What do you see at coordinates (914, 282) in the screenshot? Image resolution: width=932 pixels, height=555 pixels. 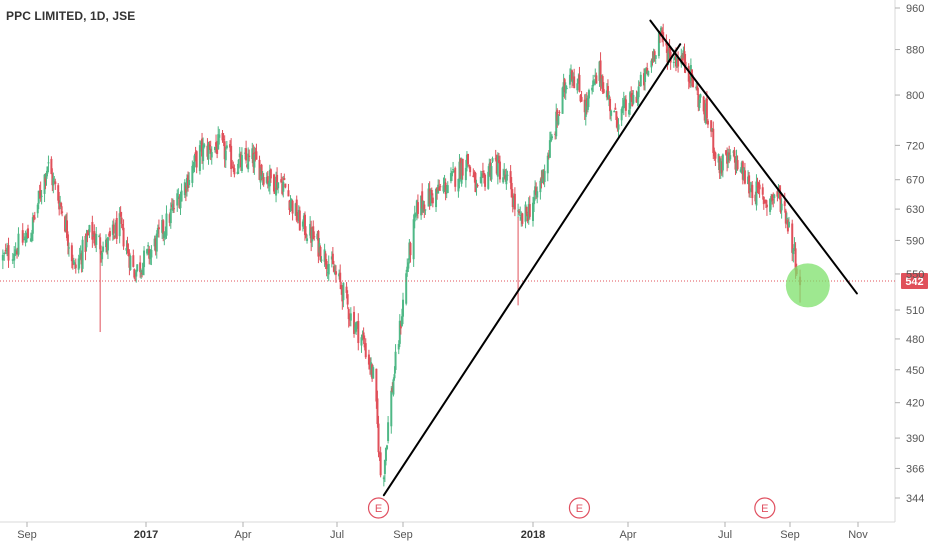 I see `last-price-label: 542` at bounding box center [914, 282].